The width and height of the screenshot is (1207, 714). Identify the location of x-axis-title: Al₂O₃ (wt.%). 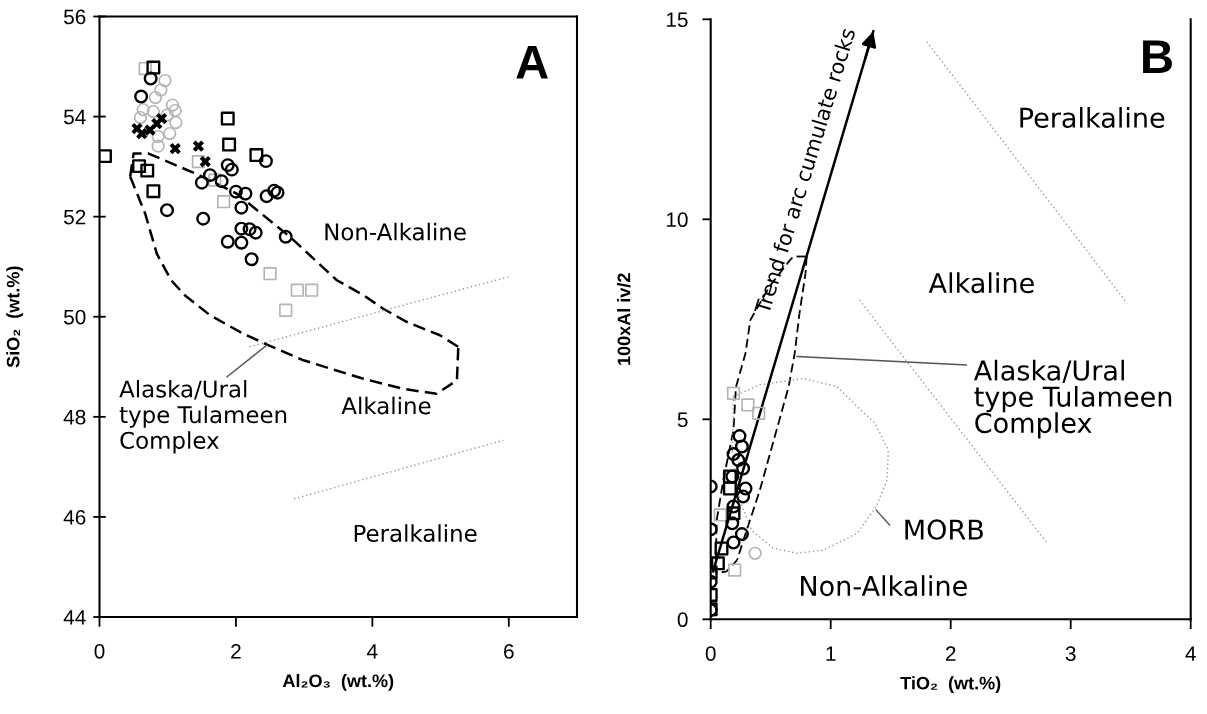
(338, 682).